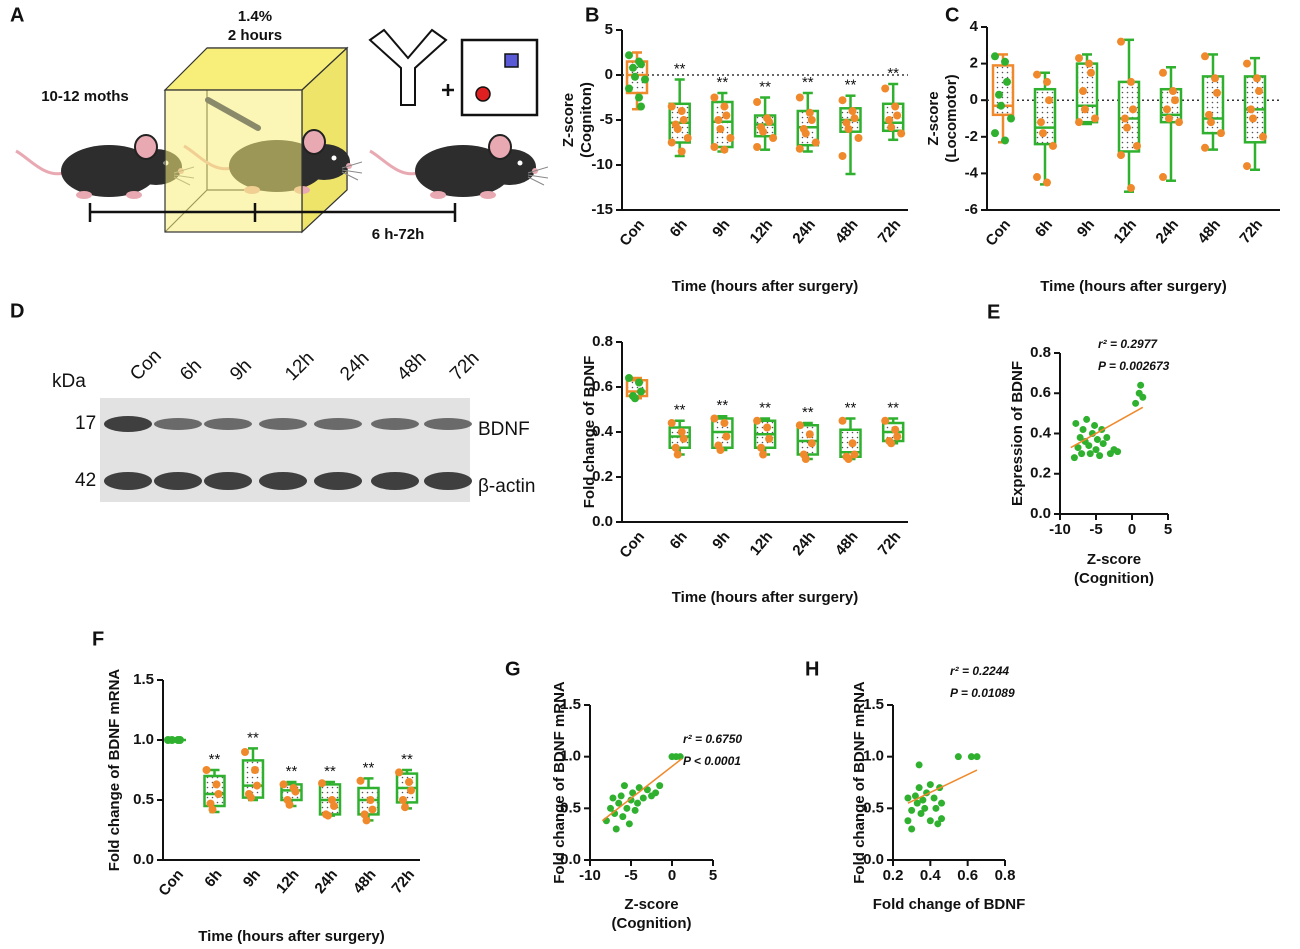 The width and height of the screenshot is (1300, 949). What do you see at coordinates (1044, 228) in the screenshot?
I see `x-tick-label: 6h` at bounding box center [1044, 228].